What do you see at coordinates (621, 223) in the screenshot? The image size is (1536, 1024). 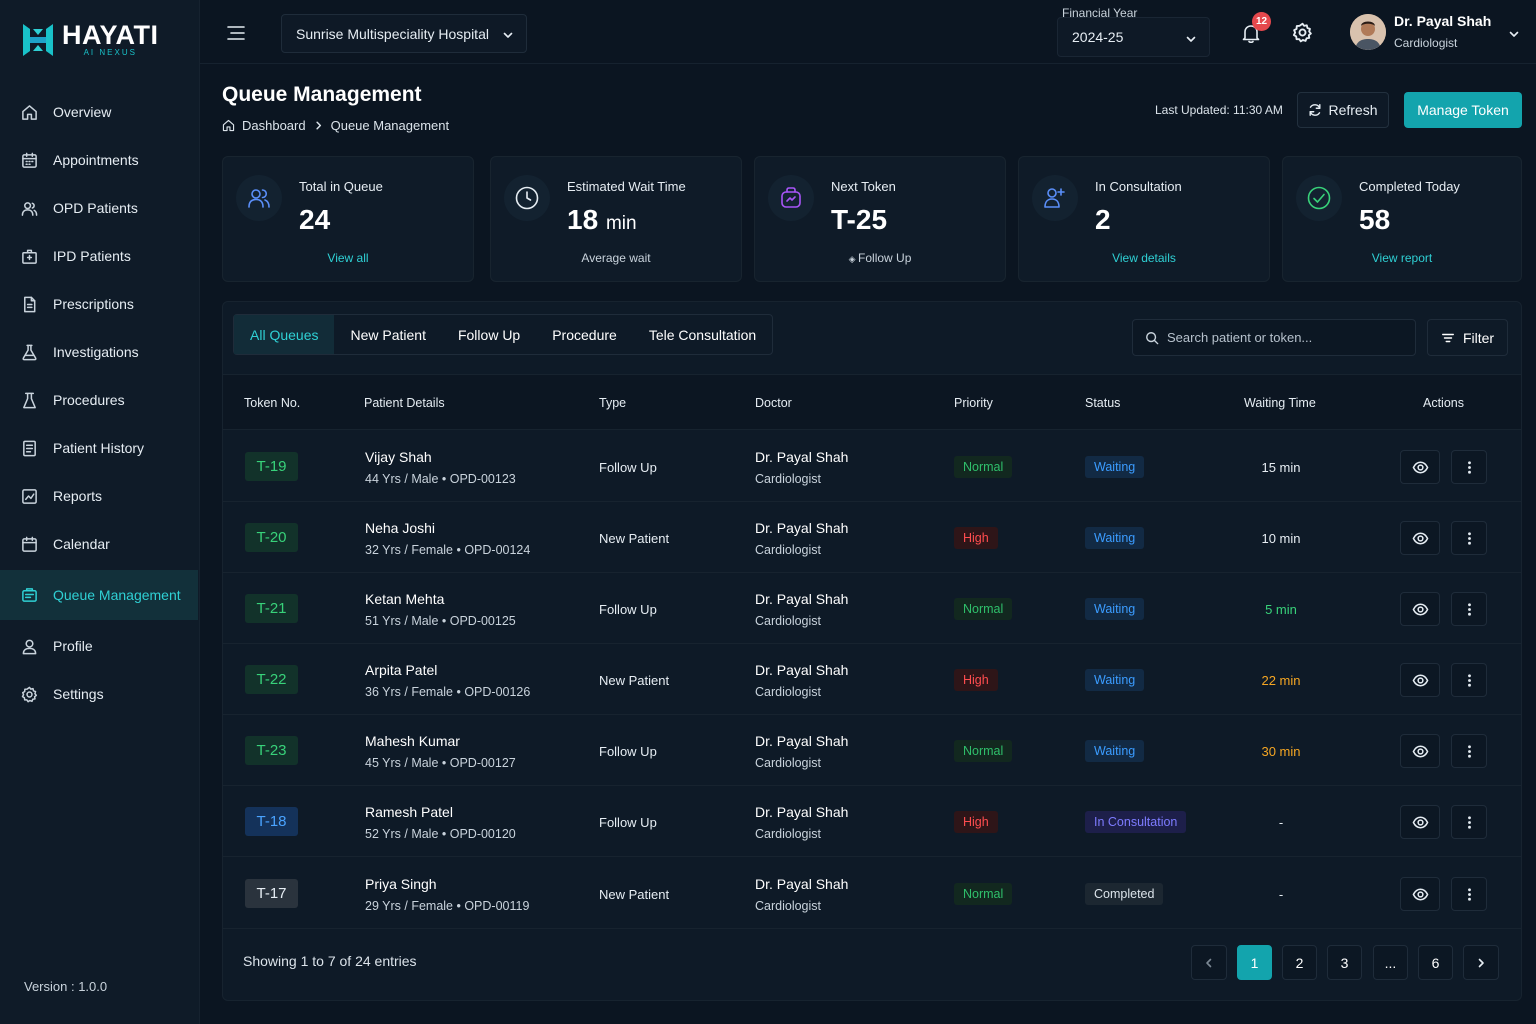 I see `stat-unit: min` at bounding box center [621, 223].